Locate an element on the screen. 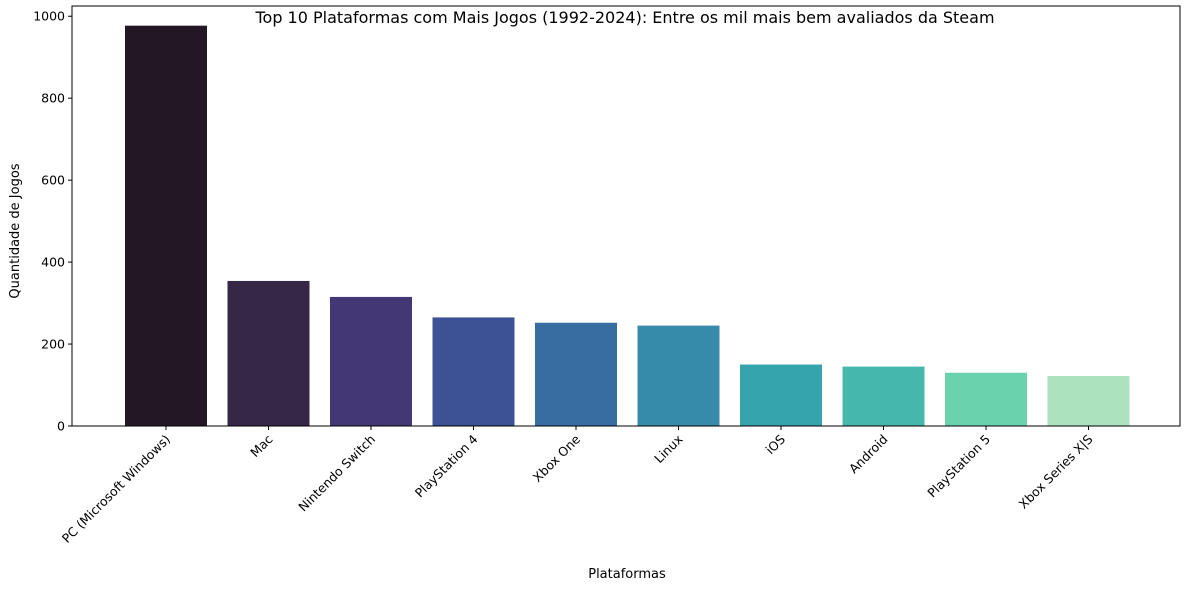 The width and height of the screenshot is (1189, 590). y-axis-ticks: 0 200 400 600 800 1000 is located at coordinates (52, 221).